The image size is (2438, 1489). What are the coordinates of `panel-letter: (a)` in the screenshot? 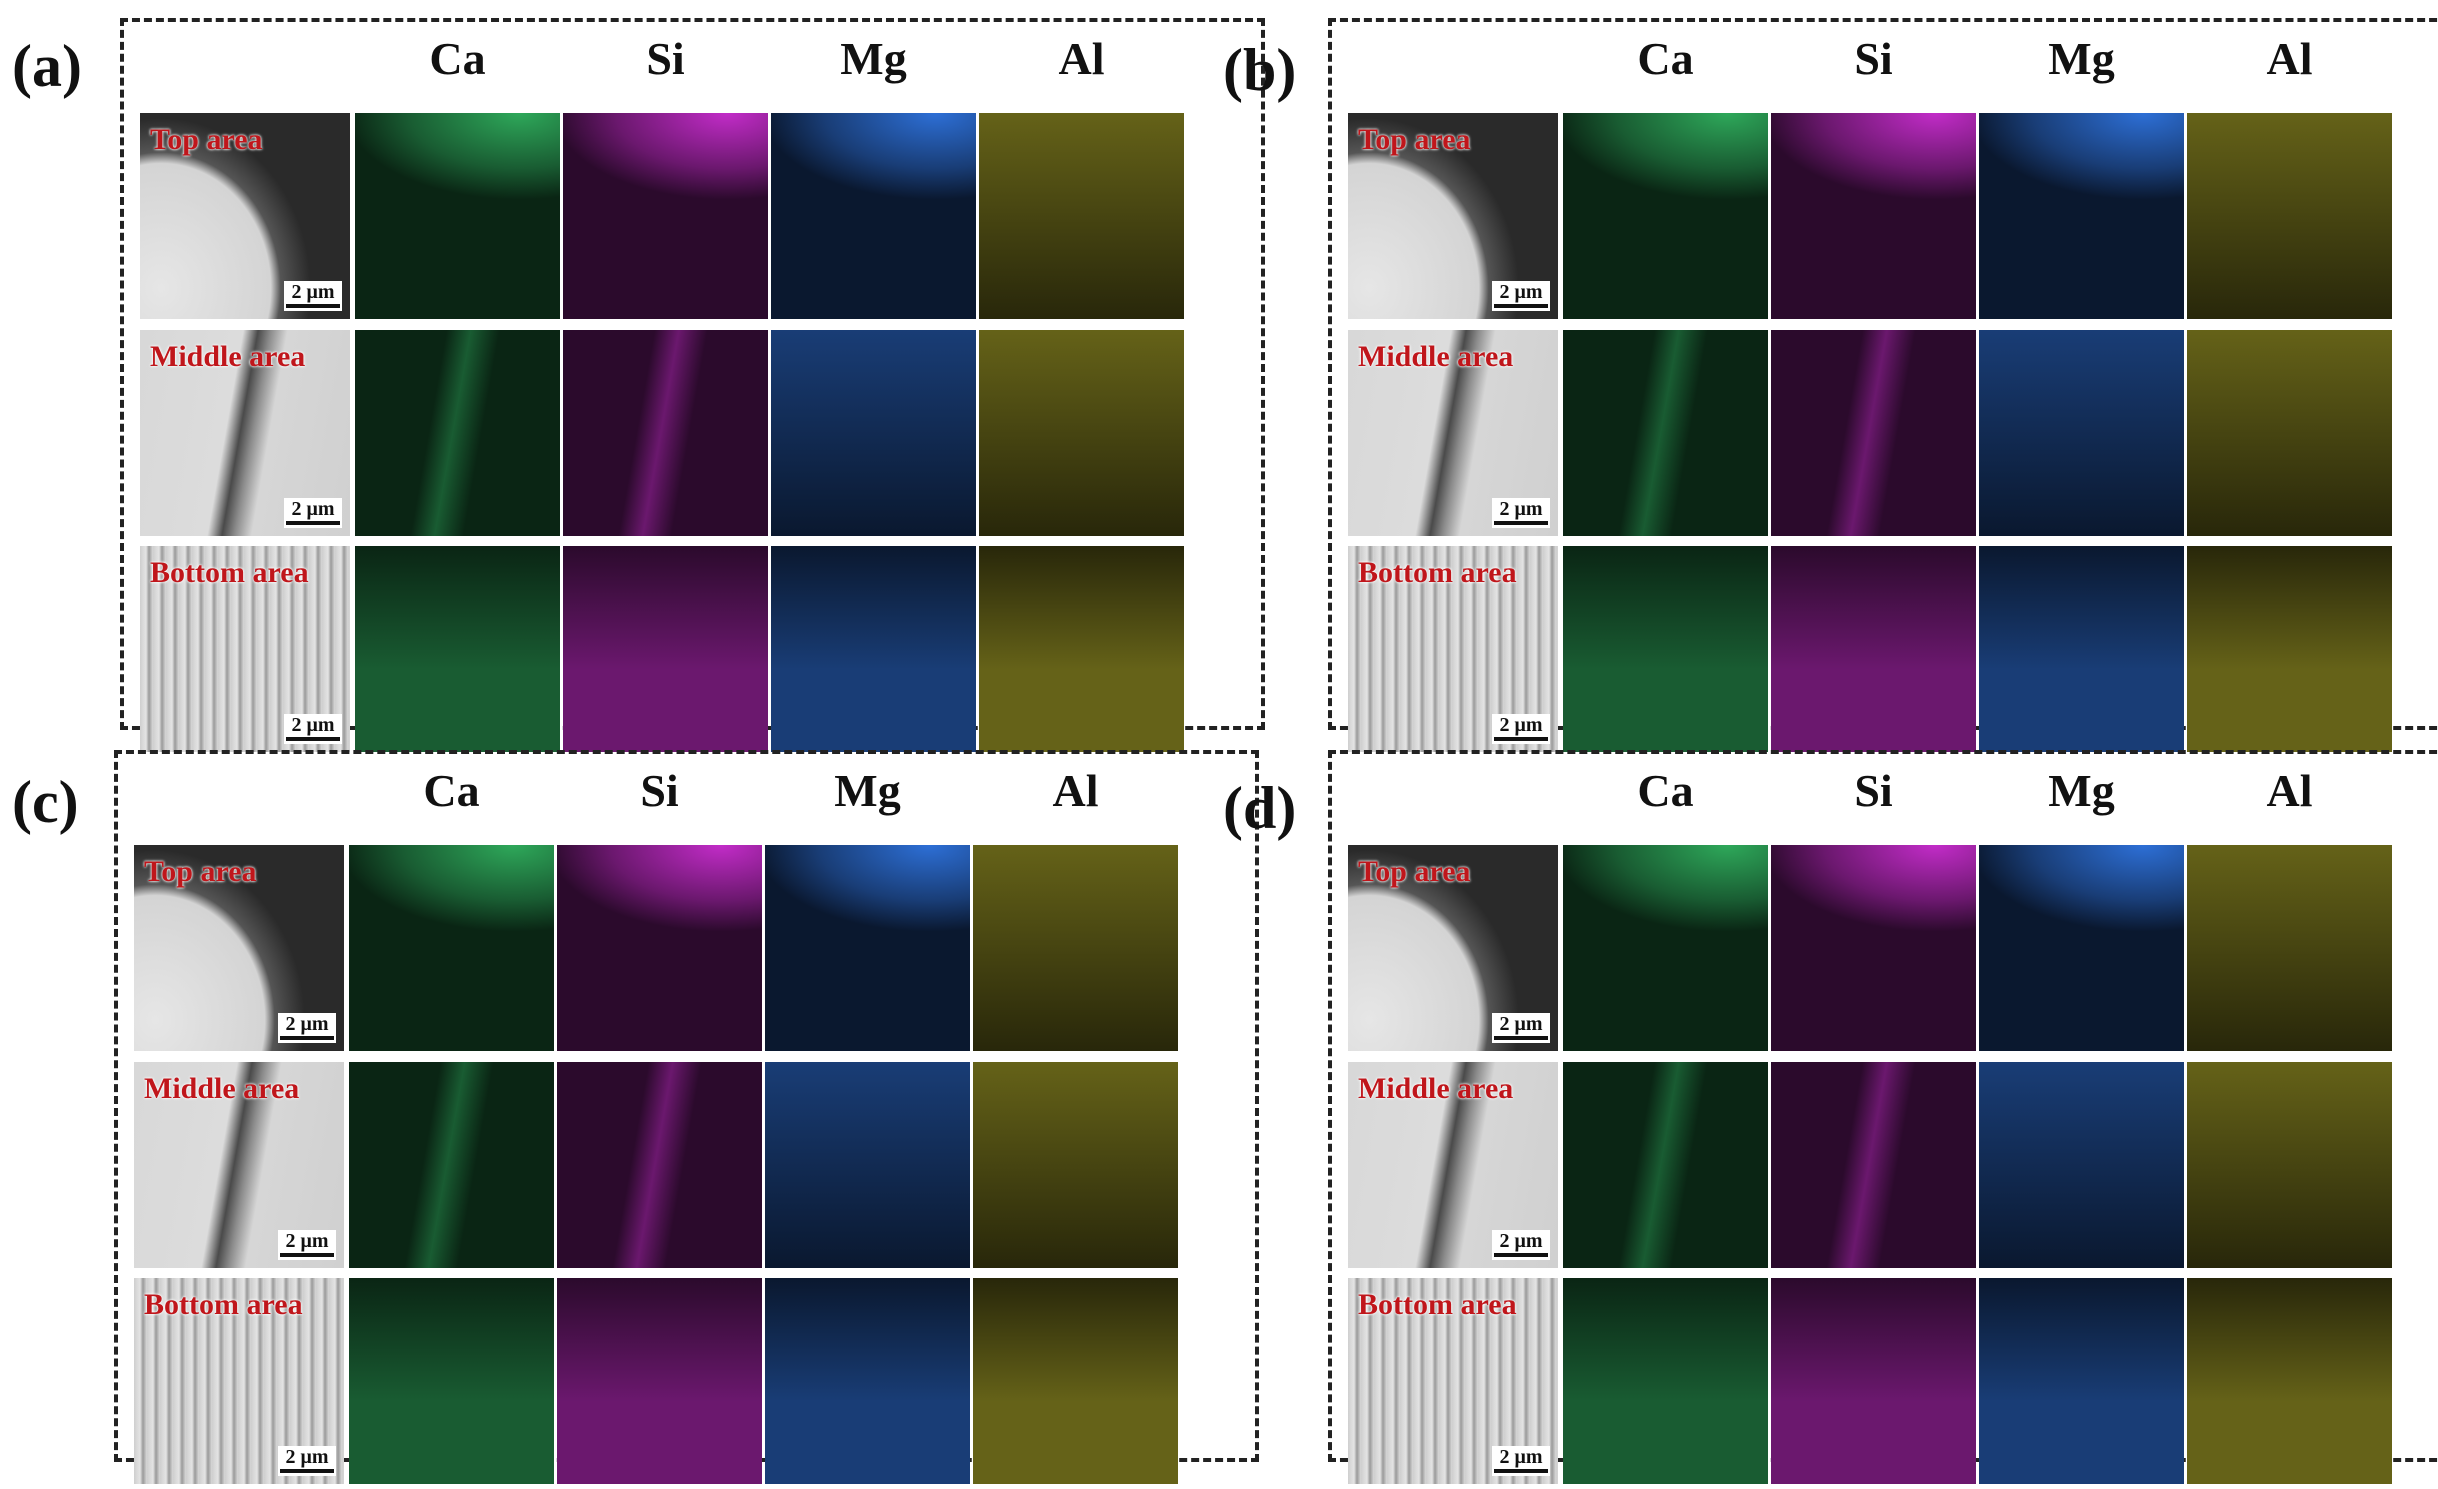 It's located at (47, 66).